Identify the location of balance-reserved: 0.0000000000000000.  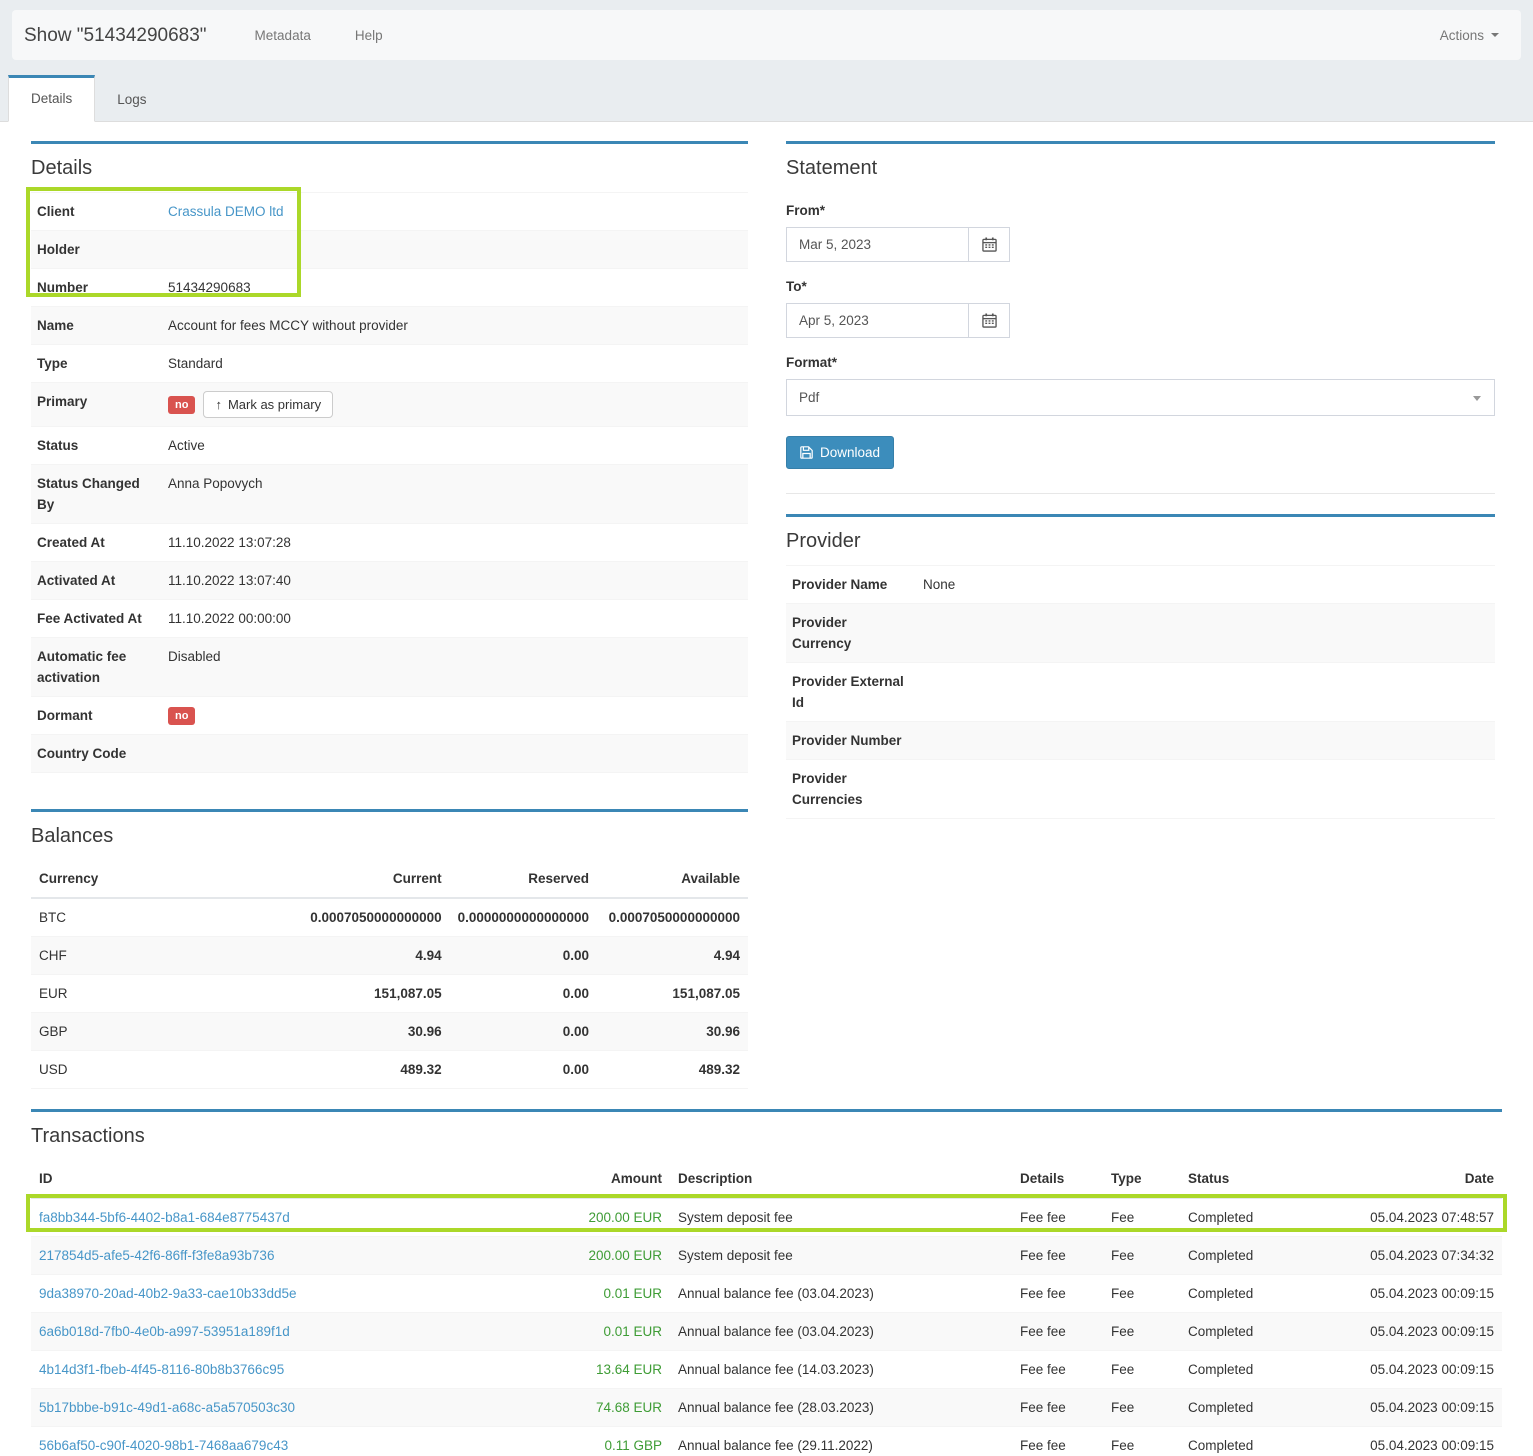
(523, 917).